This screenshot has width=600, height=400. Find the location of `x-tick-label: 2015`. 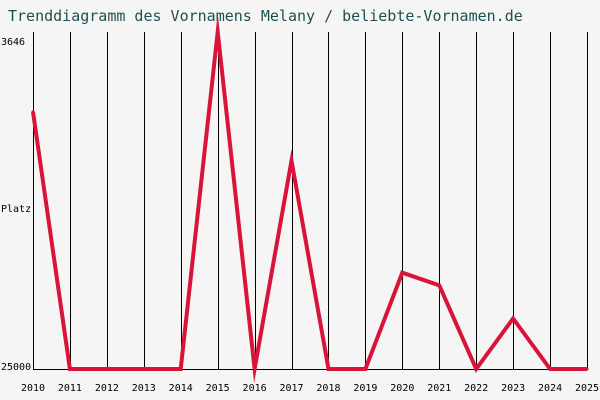

x-tick-label: 2015 is located at coordinates (218, 388).